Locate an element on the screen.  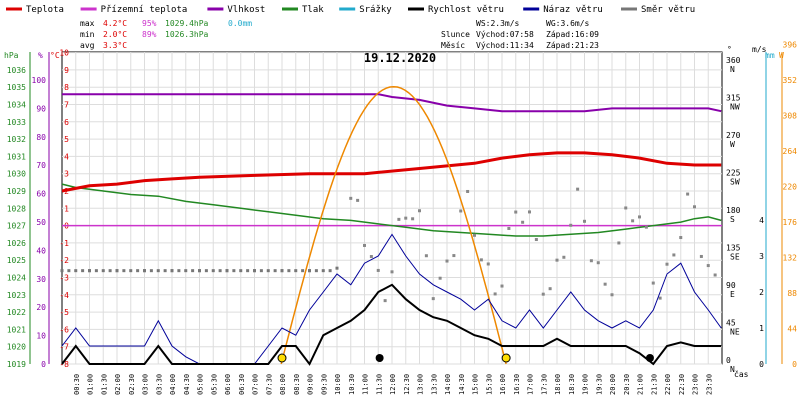
info-sun-set: Západ:16:09 is located at coordinates (572, 34).